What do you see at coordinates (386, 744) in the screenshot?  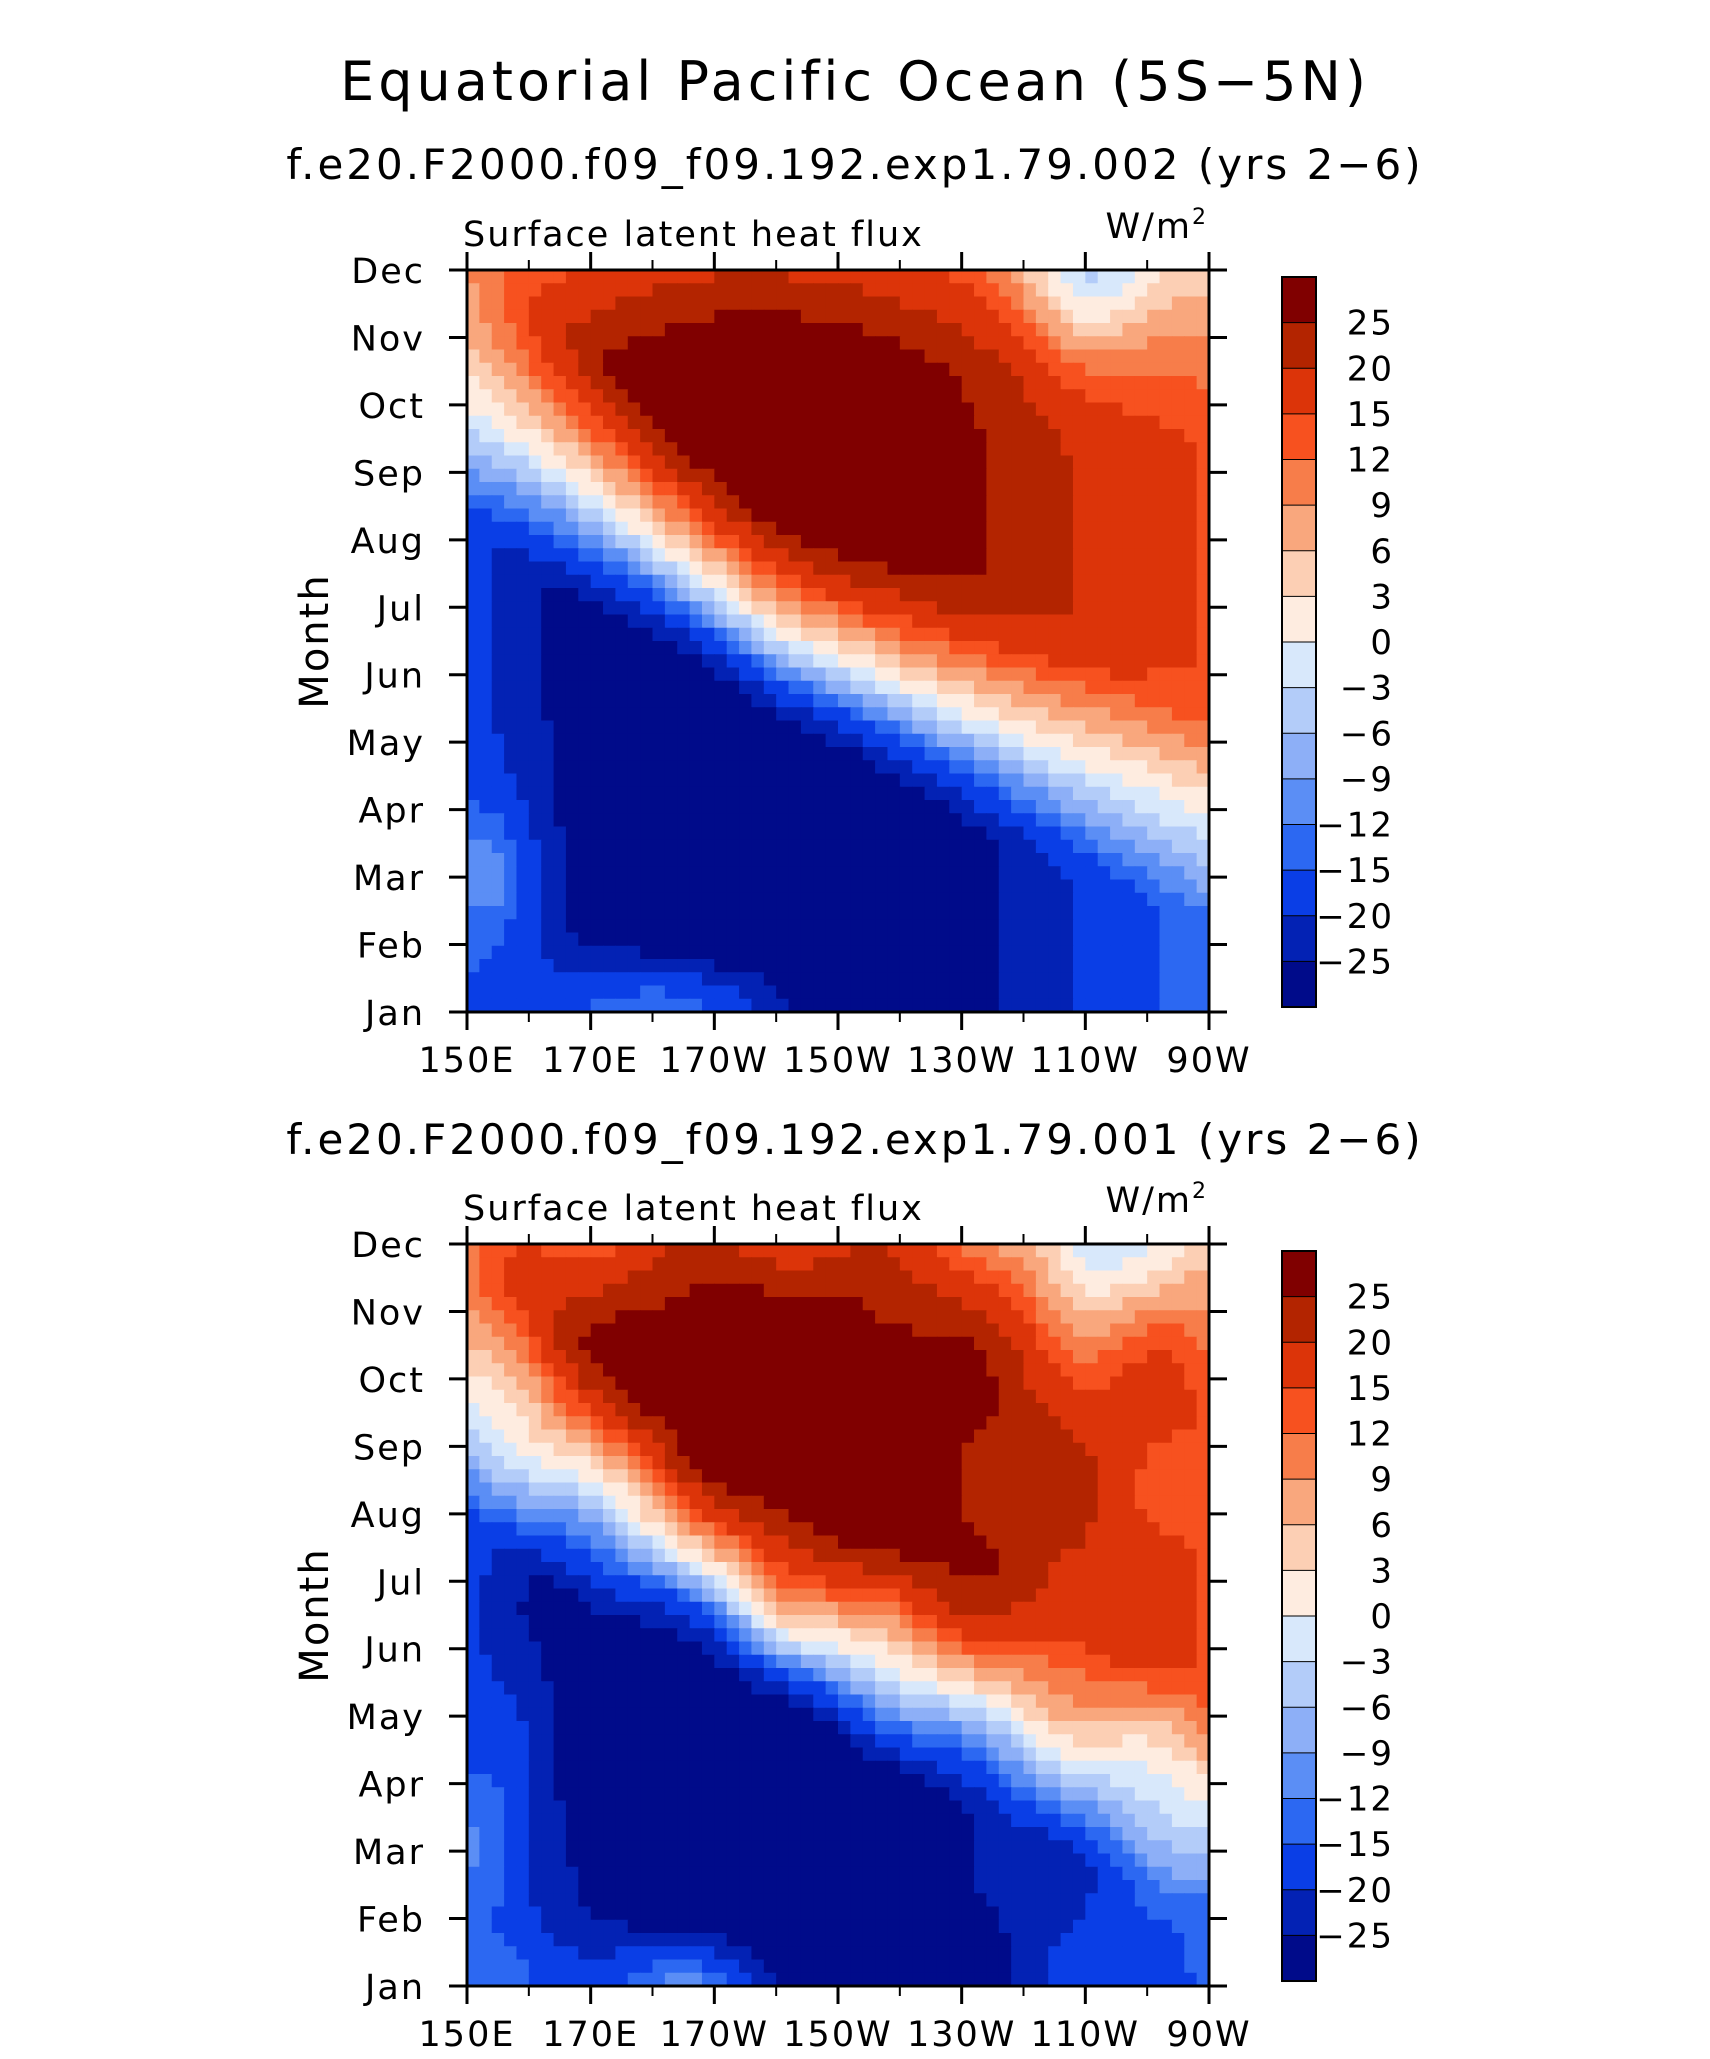 I see `y-tick-label: May` at bounding box center [386, 744].